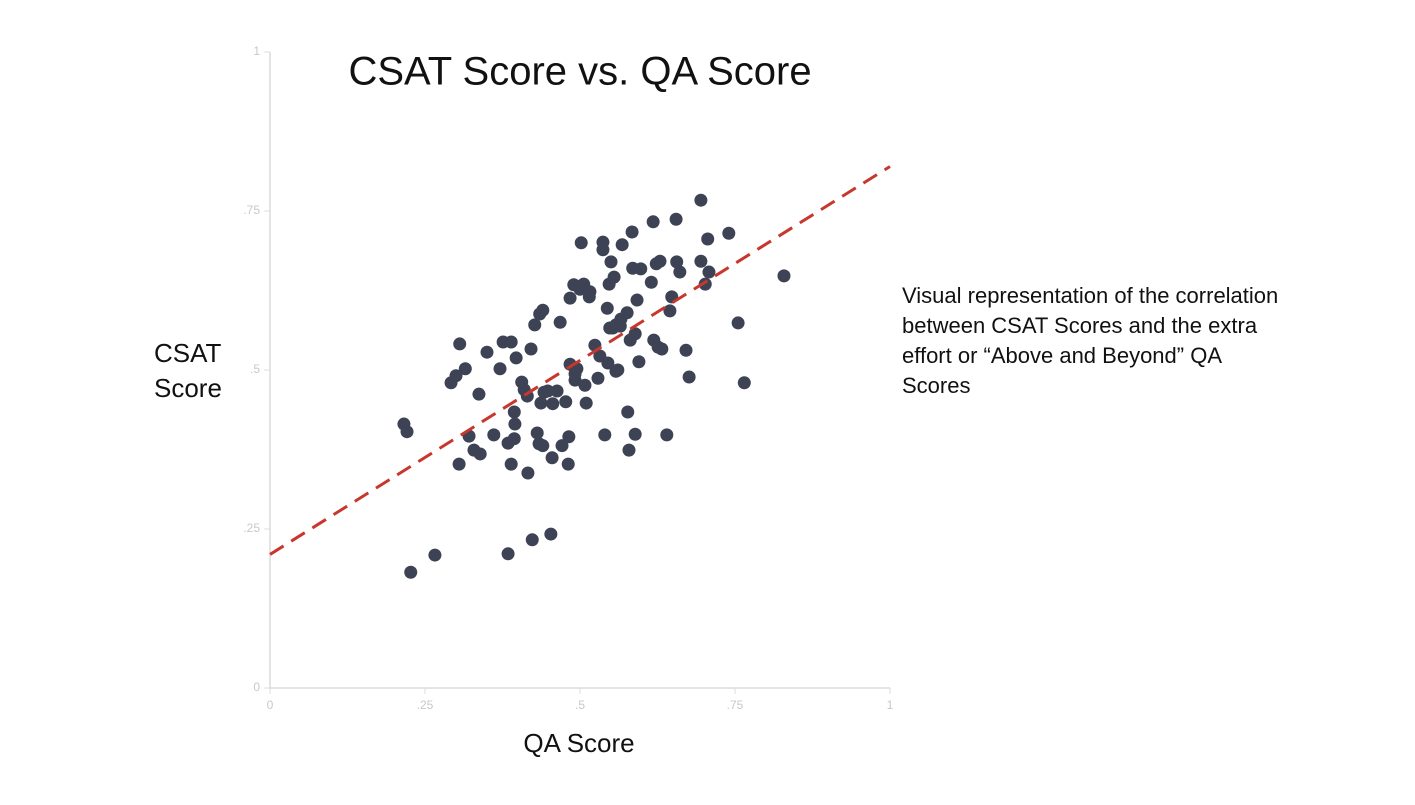 The height and width of the screenshot is (805, 1415). What do you see at coordinates (251, 528) in the screenshot?
I see `y-tick-label: .25` at bounding box center [251, 528].